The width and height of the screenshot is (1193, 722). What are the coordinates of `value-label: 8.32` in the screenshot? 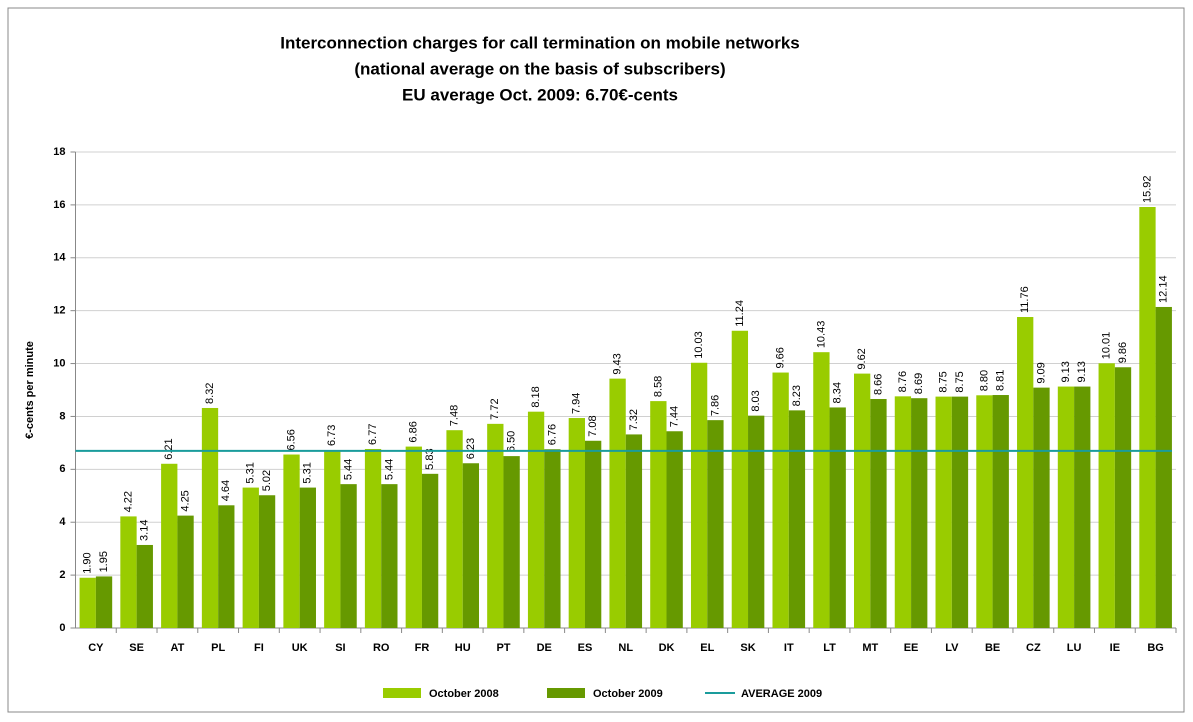 It's located at (210, 393).